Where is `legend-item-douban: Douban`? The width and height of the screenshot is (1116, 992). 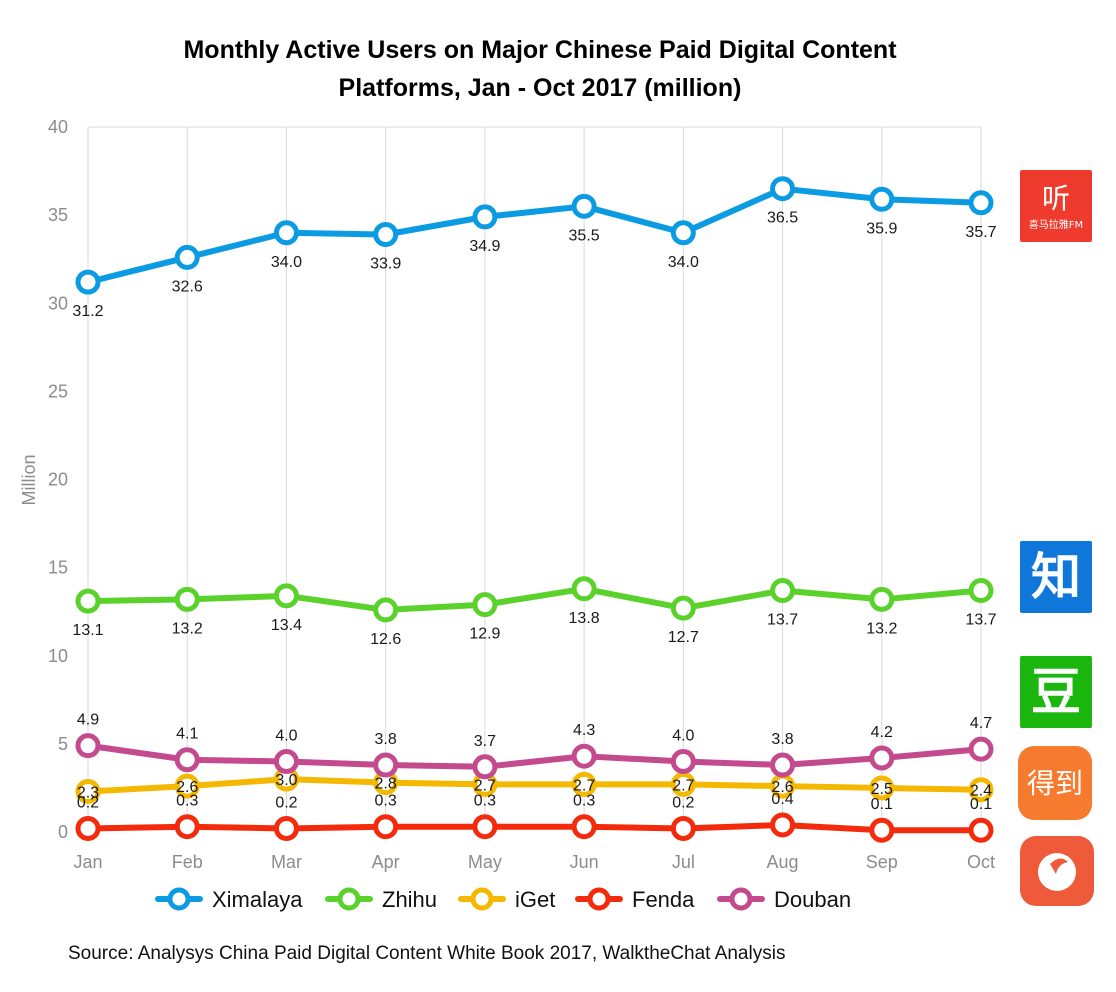 legend-item-douban: Douban is located at coordinates (784, 899).